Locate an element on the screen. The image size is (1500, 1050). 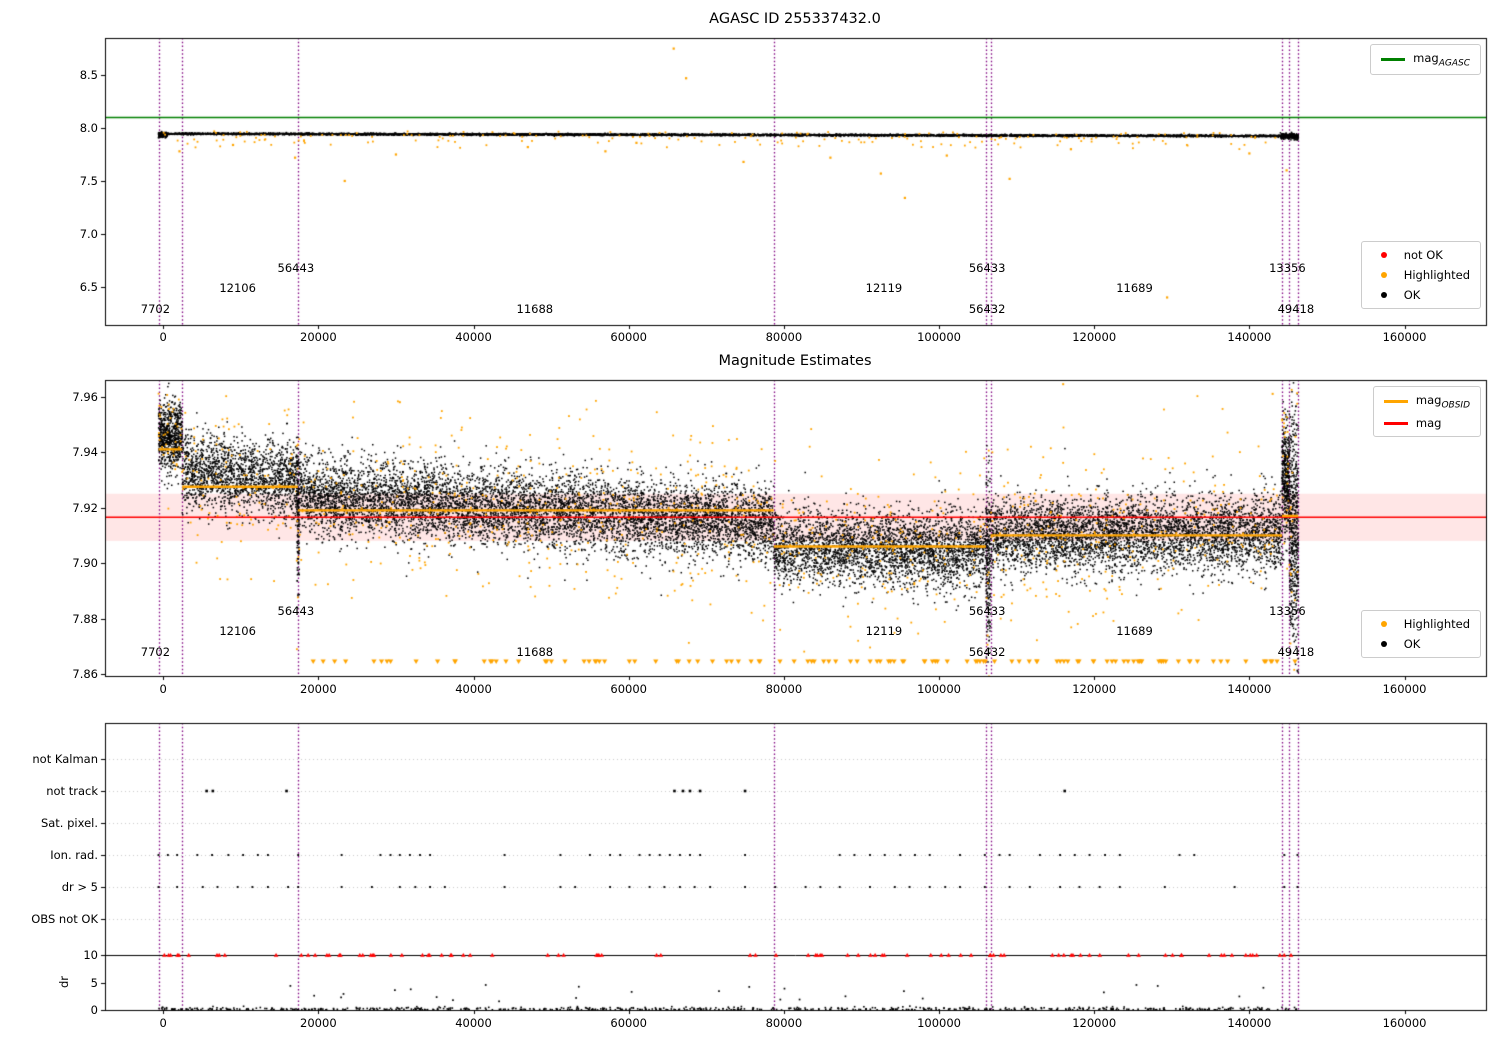
obsid-label-mid: 56433 is located at coordinates (987, 611).